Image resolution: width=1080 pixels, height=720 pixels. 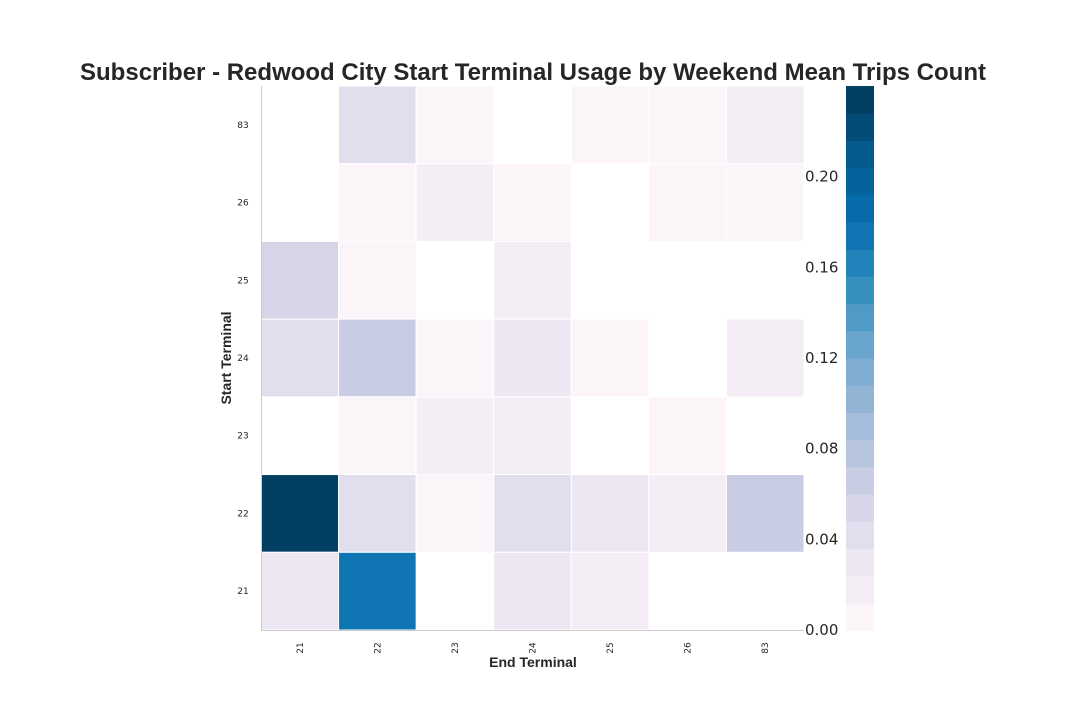 I want to click on colorbar-tick-label: 0.04, so click(x=821, y=539).